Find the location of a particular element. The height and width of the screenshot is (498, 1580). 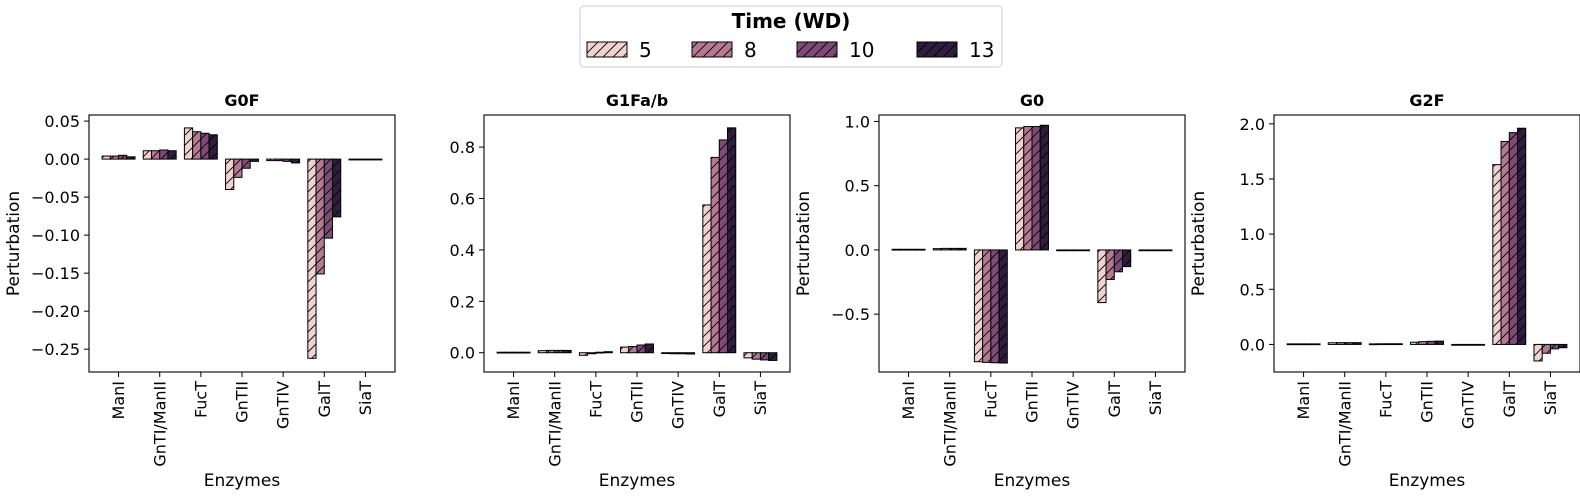

legend-label-10: 10 is located at coordinates (861, 50).